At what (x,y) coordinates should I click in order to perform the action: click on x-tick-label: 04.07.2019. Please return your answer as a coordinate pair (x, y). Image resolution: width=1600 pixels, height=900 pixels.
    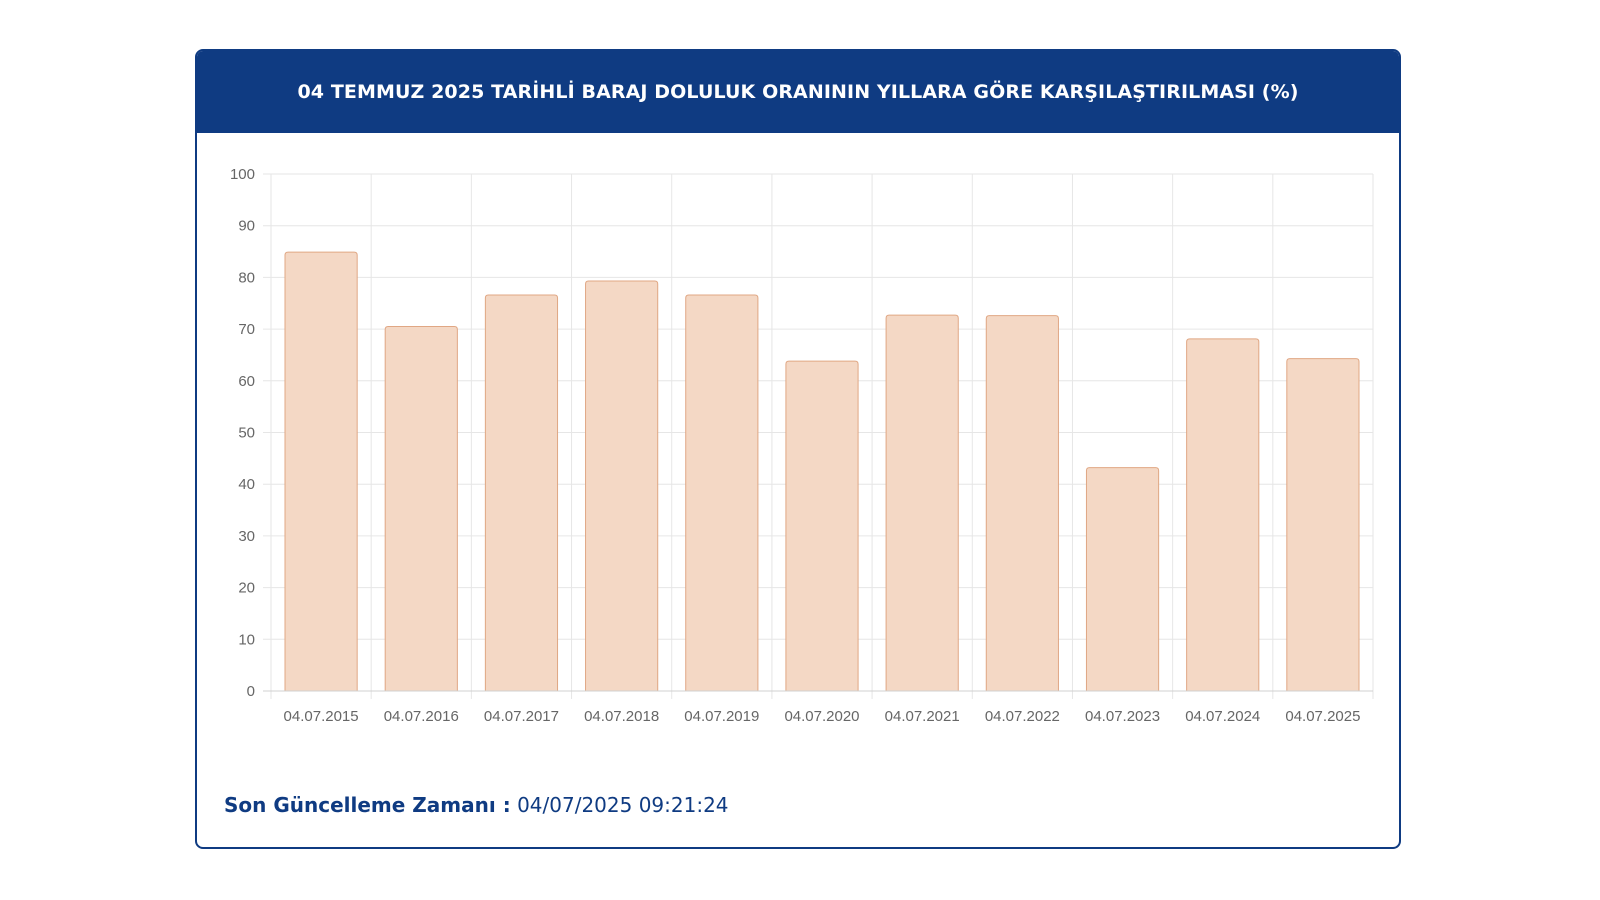
    Looking at the image, I should click on (721, 716).